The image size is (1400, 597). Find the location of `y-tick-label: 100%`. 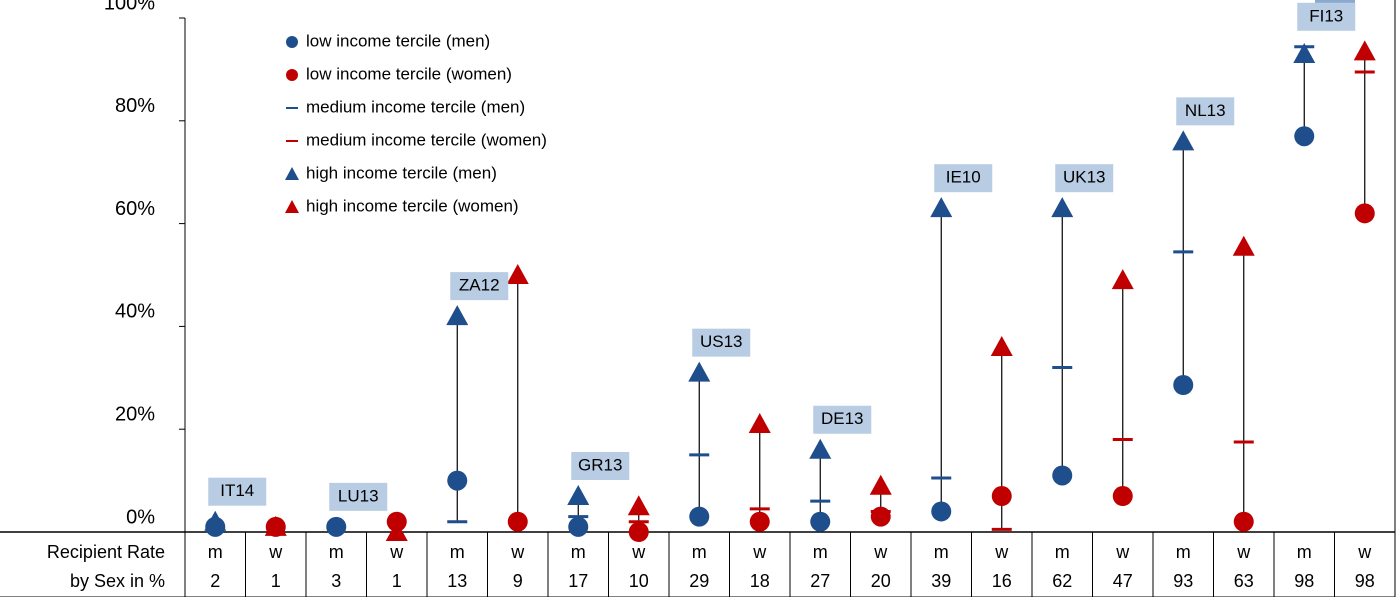

y-tick-label: 100% is located at coordinates (129, 7).